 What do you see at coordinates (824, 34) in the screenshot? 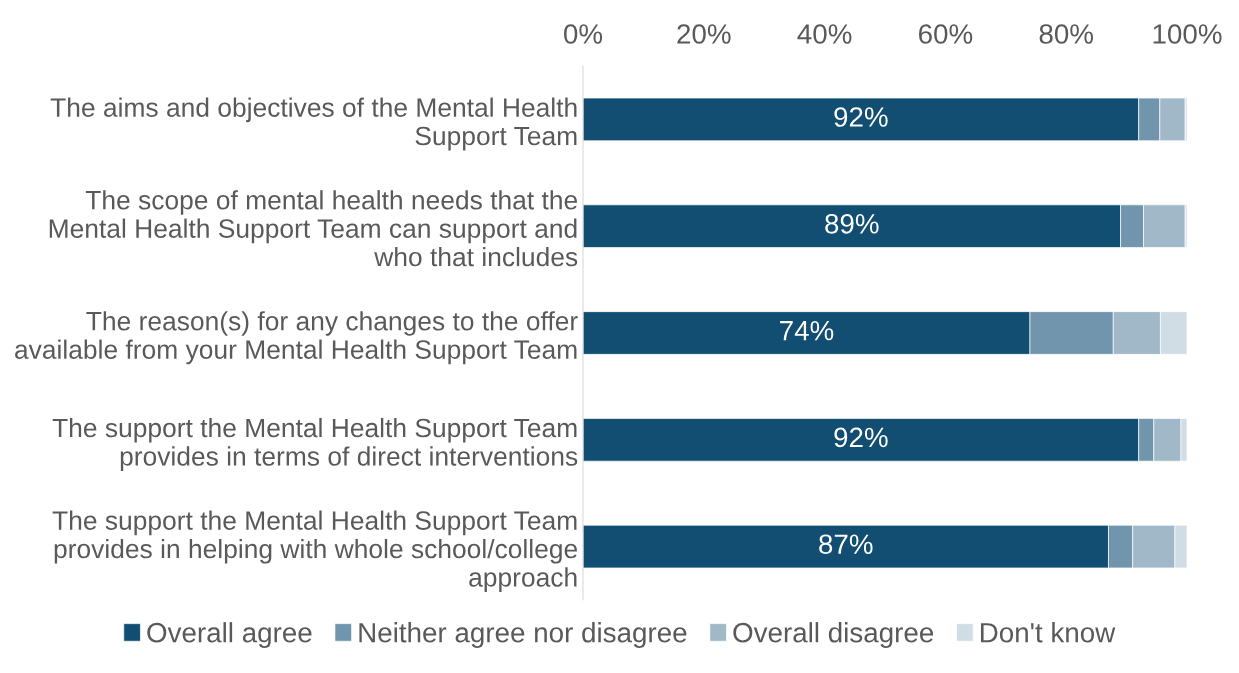
I see `x-tick-label: 40%` at bounding box center [824, 34].